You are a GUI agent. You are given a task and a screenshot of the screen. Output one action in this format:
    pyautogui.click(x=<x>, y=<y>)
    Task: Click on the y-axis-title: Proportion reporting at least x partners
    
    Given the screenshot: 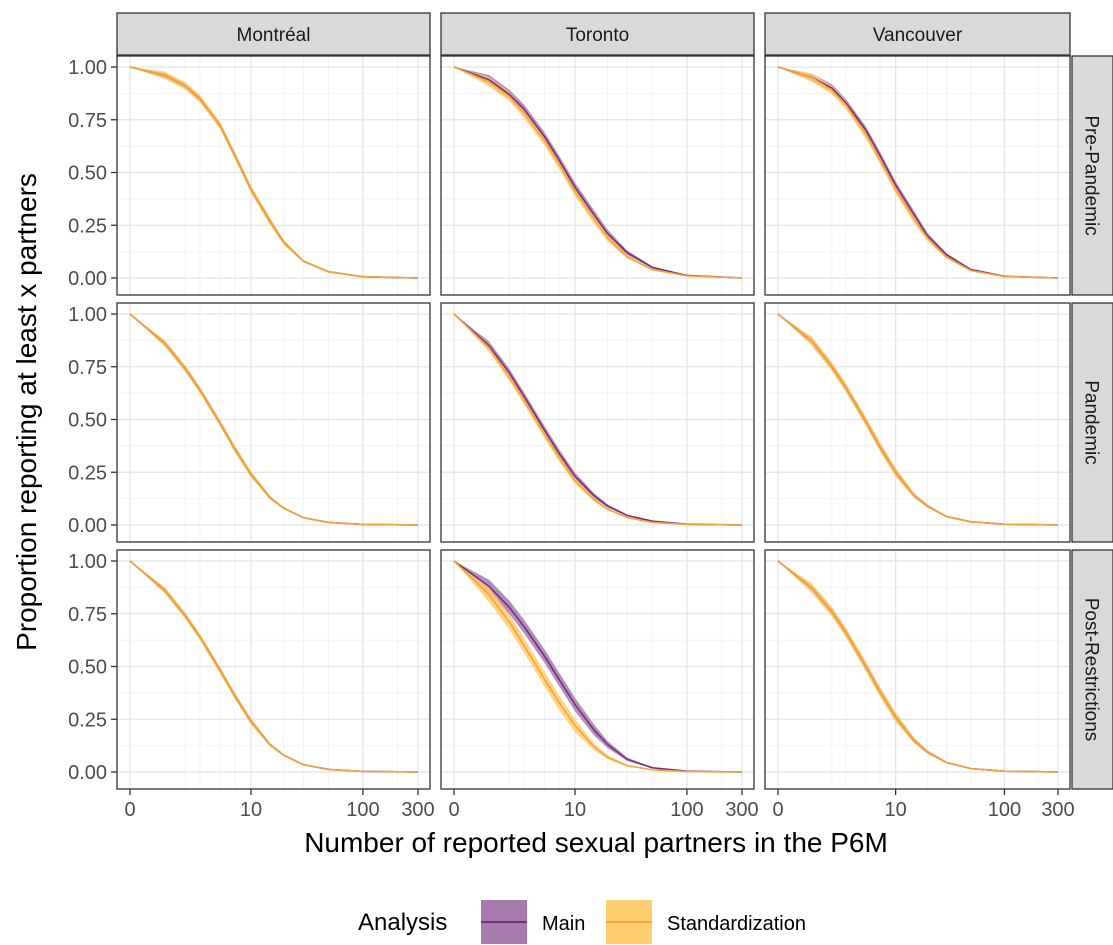 What is the action you would take?
    pyautogui.click(x=26, y=412)
    